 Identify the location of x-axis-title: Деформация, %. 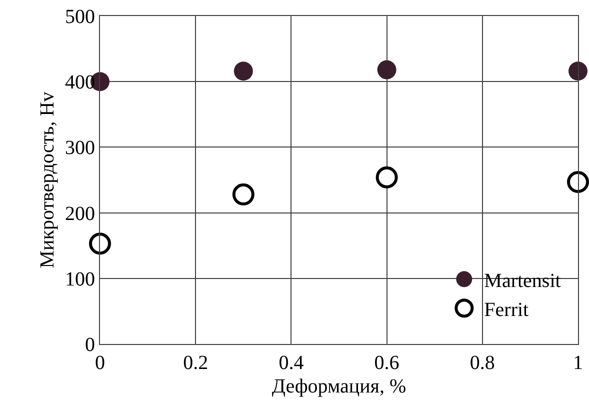
(339, 387).